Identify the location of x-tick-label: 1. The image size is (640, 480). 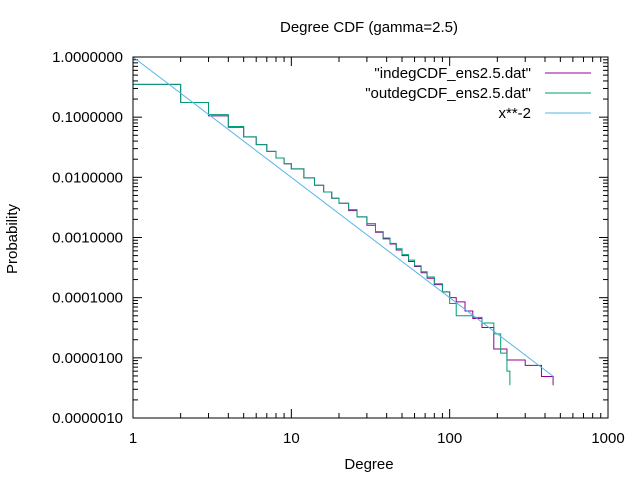
(133, 438).